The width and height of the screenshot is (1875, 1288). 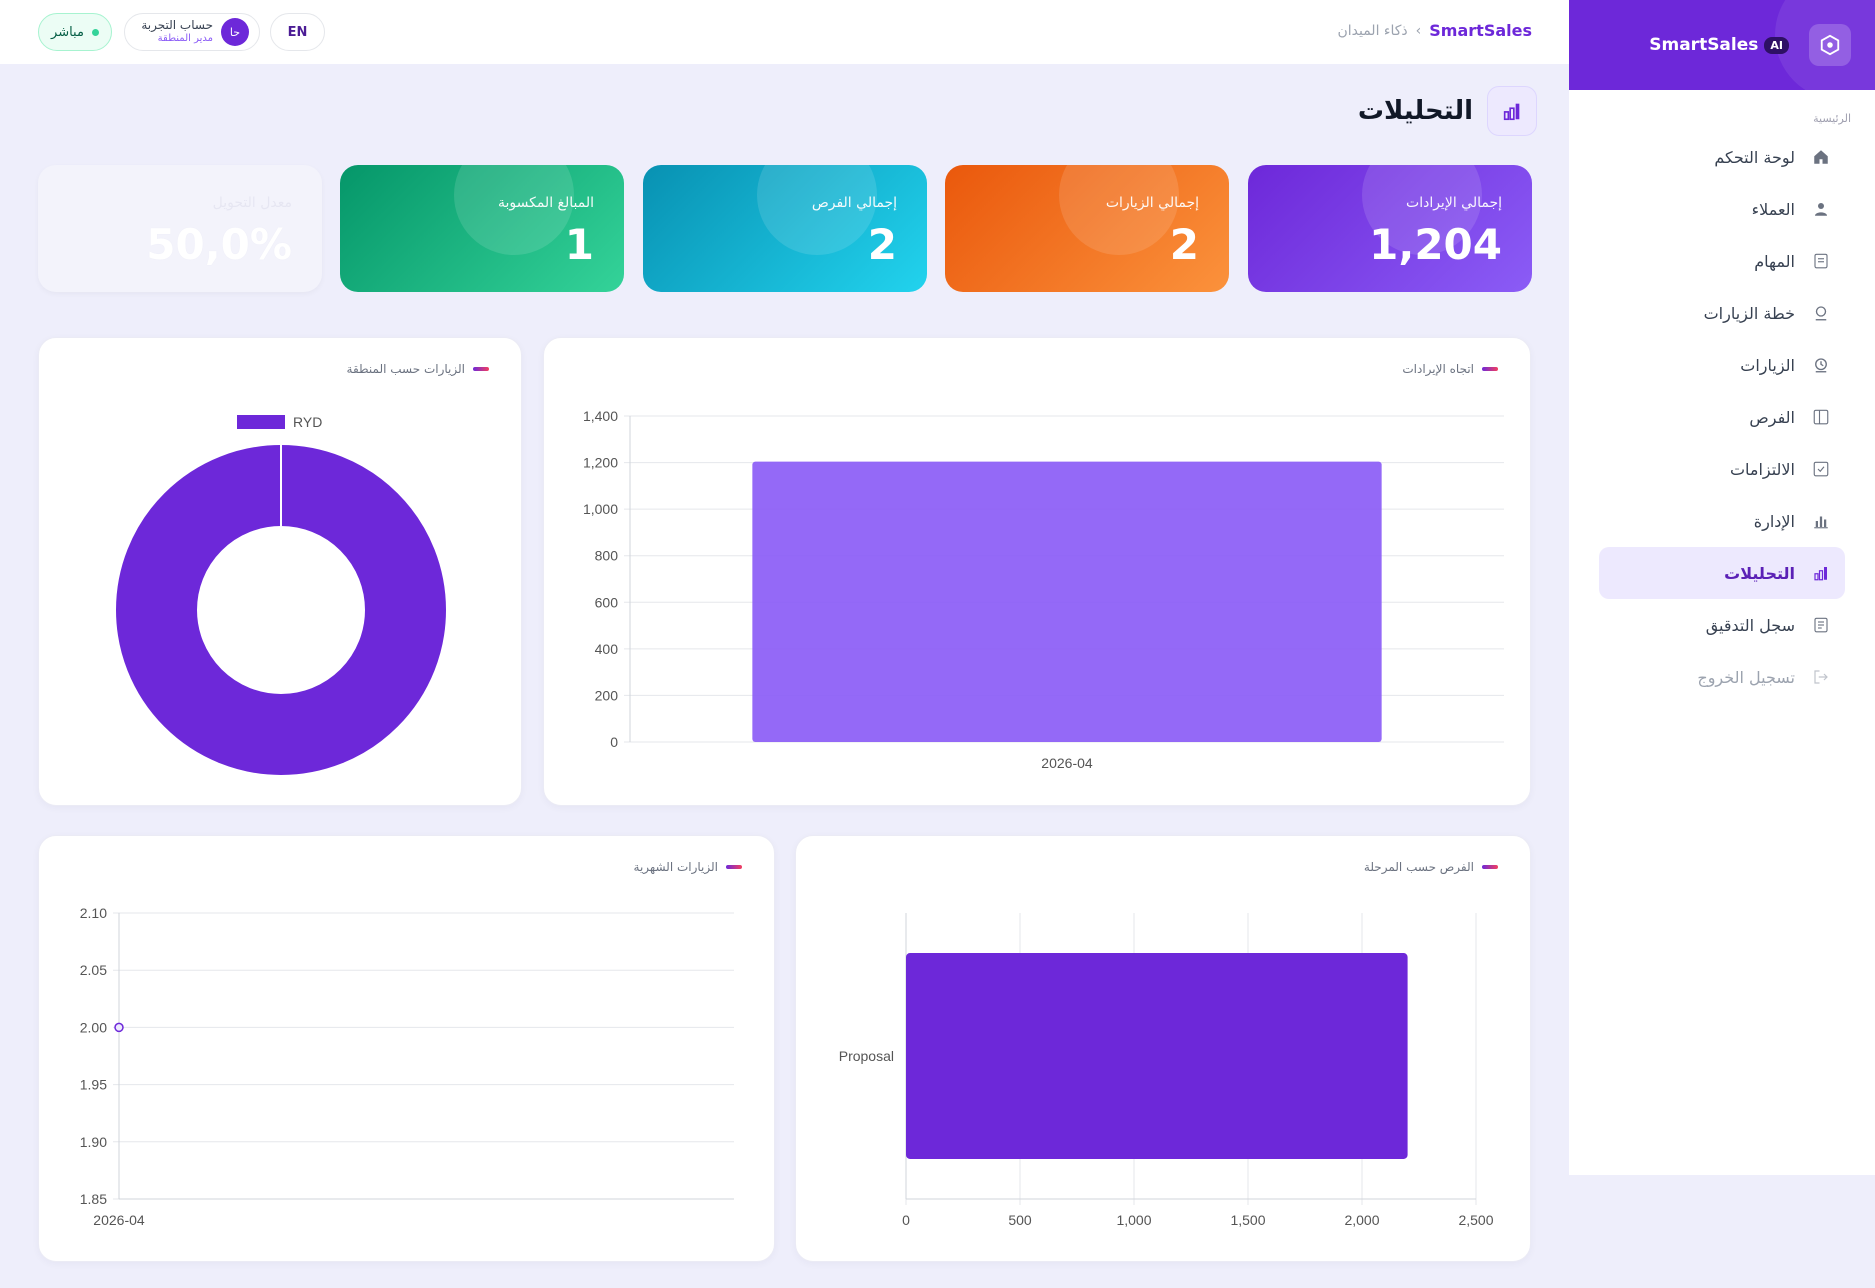 What do you see at coordinates (235, 32) in the screenshot?
I see `avatar: حا` at bounding box center [235, 32].